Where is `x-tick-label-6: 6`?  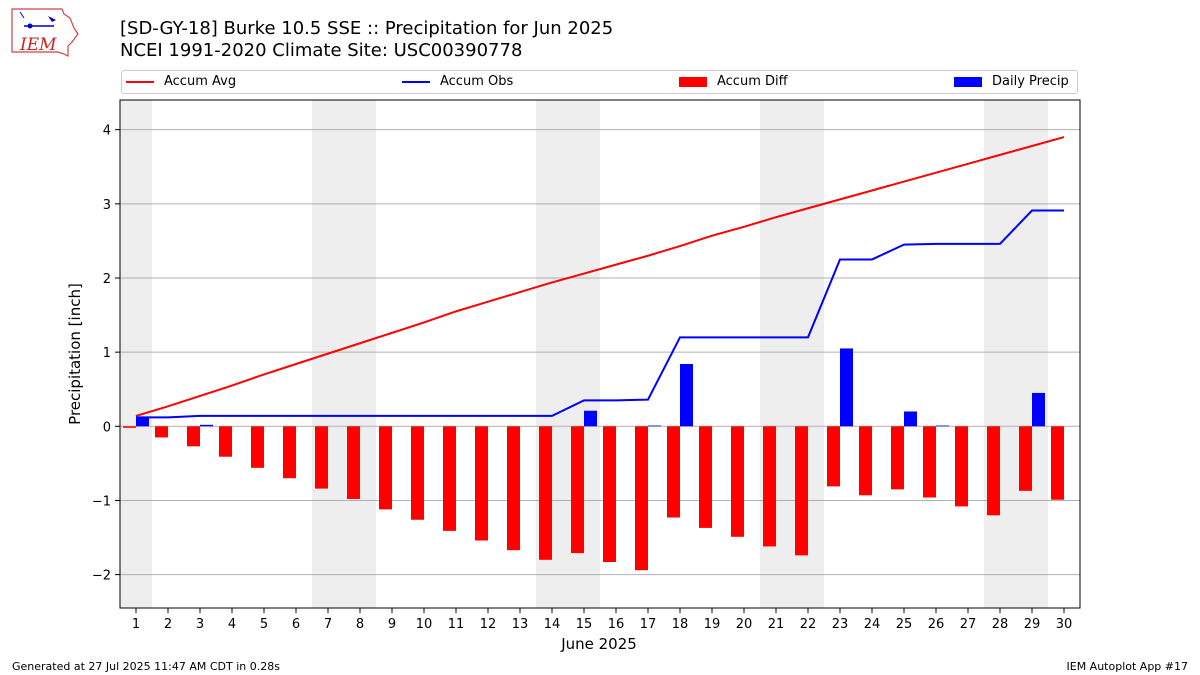
x-tick-label-6: 6 is located at coordinates (296, 624).